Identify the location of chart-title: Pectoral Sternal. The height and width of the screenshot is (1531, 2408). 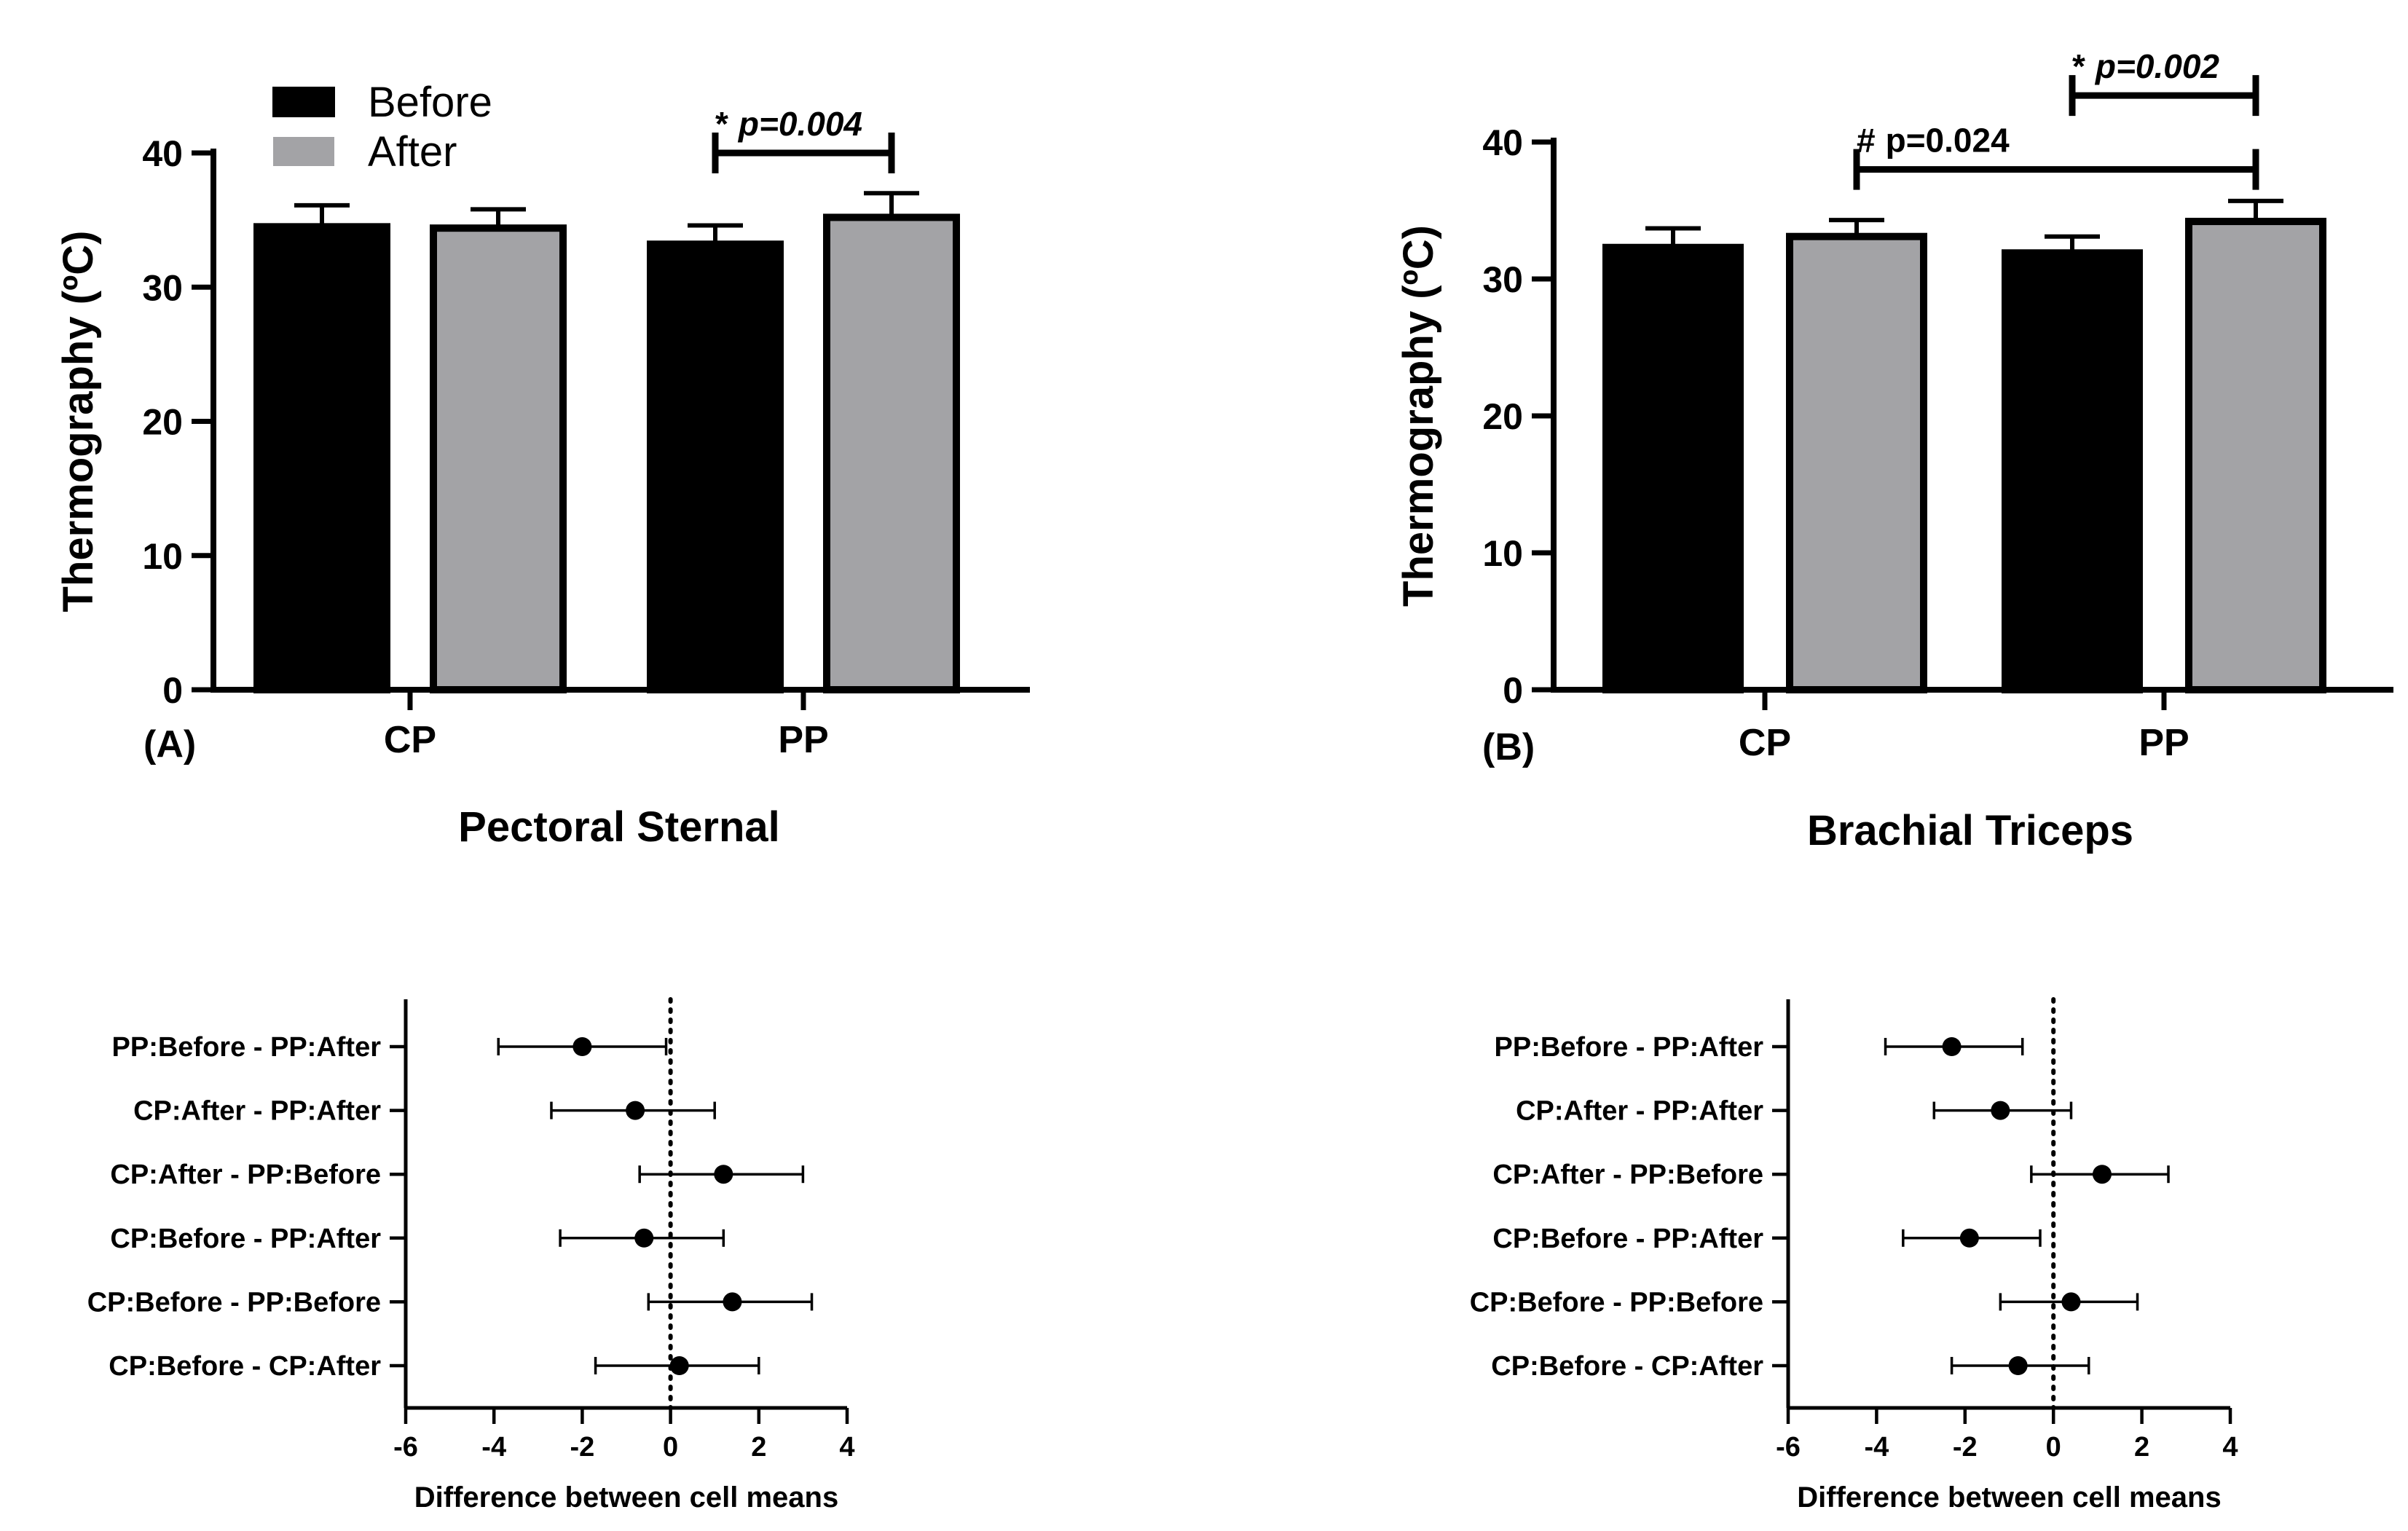
(619, 827).